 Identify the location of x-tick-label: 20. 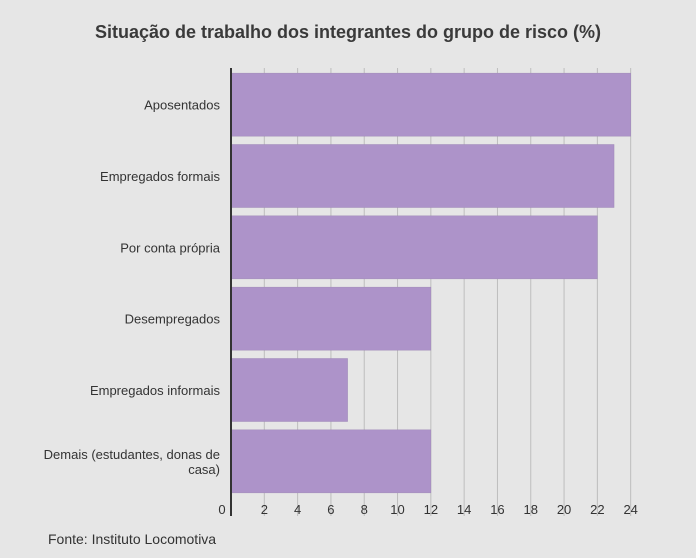
(564, 509).